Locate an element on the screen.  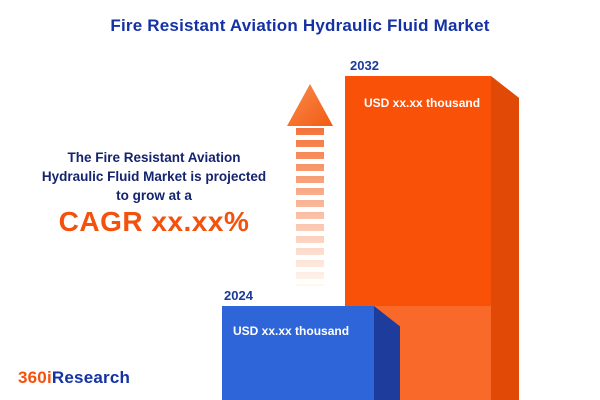
bar-2032-value-label: USD xx.xx thousand is located at coordinates (422, 103).